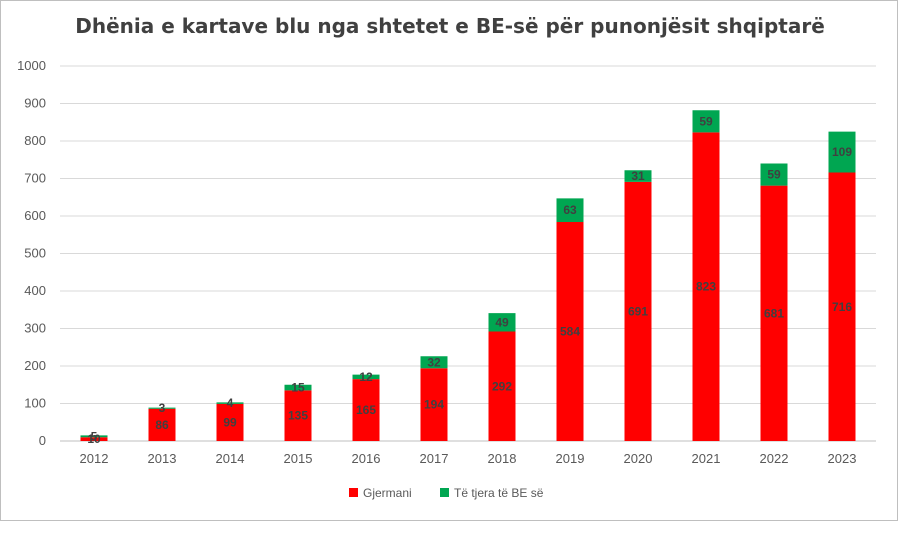 The height and width of the screenshot is (541, 900). I want to click on data-label-te-tjera: 109, so click(842, 152).